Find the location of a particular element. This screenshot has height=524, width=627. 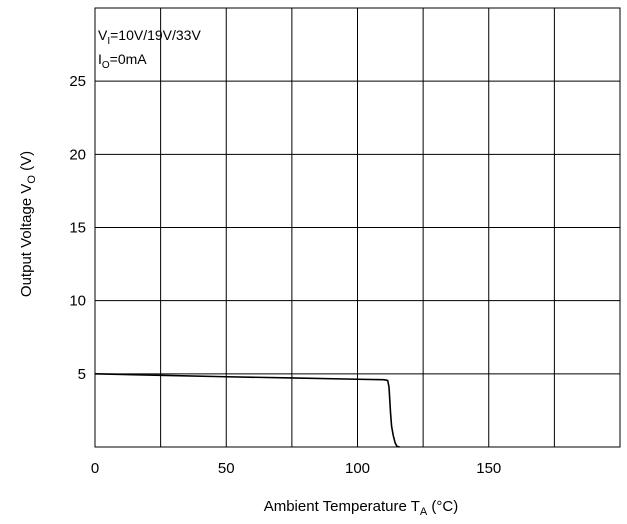

x-axis-label: Ambient Temperature TA (°C) is located at coordinates (361, 508).